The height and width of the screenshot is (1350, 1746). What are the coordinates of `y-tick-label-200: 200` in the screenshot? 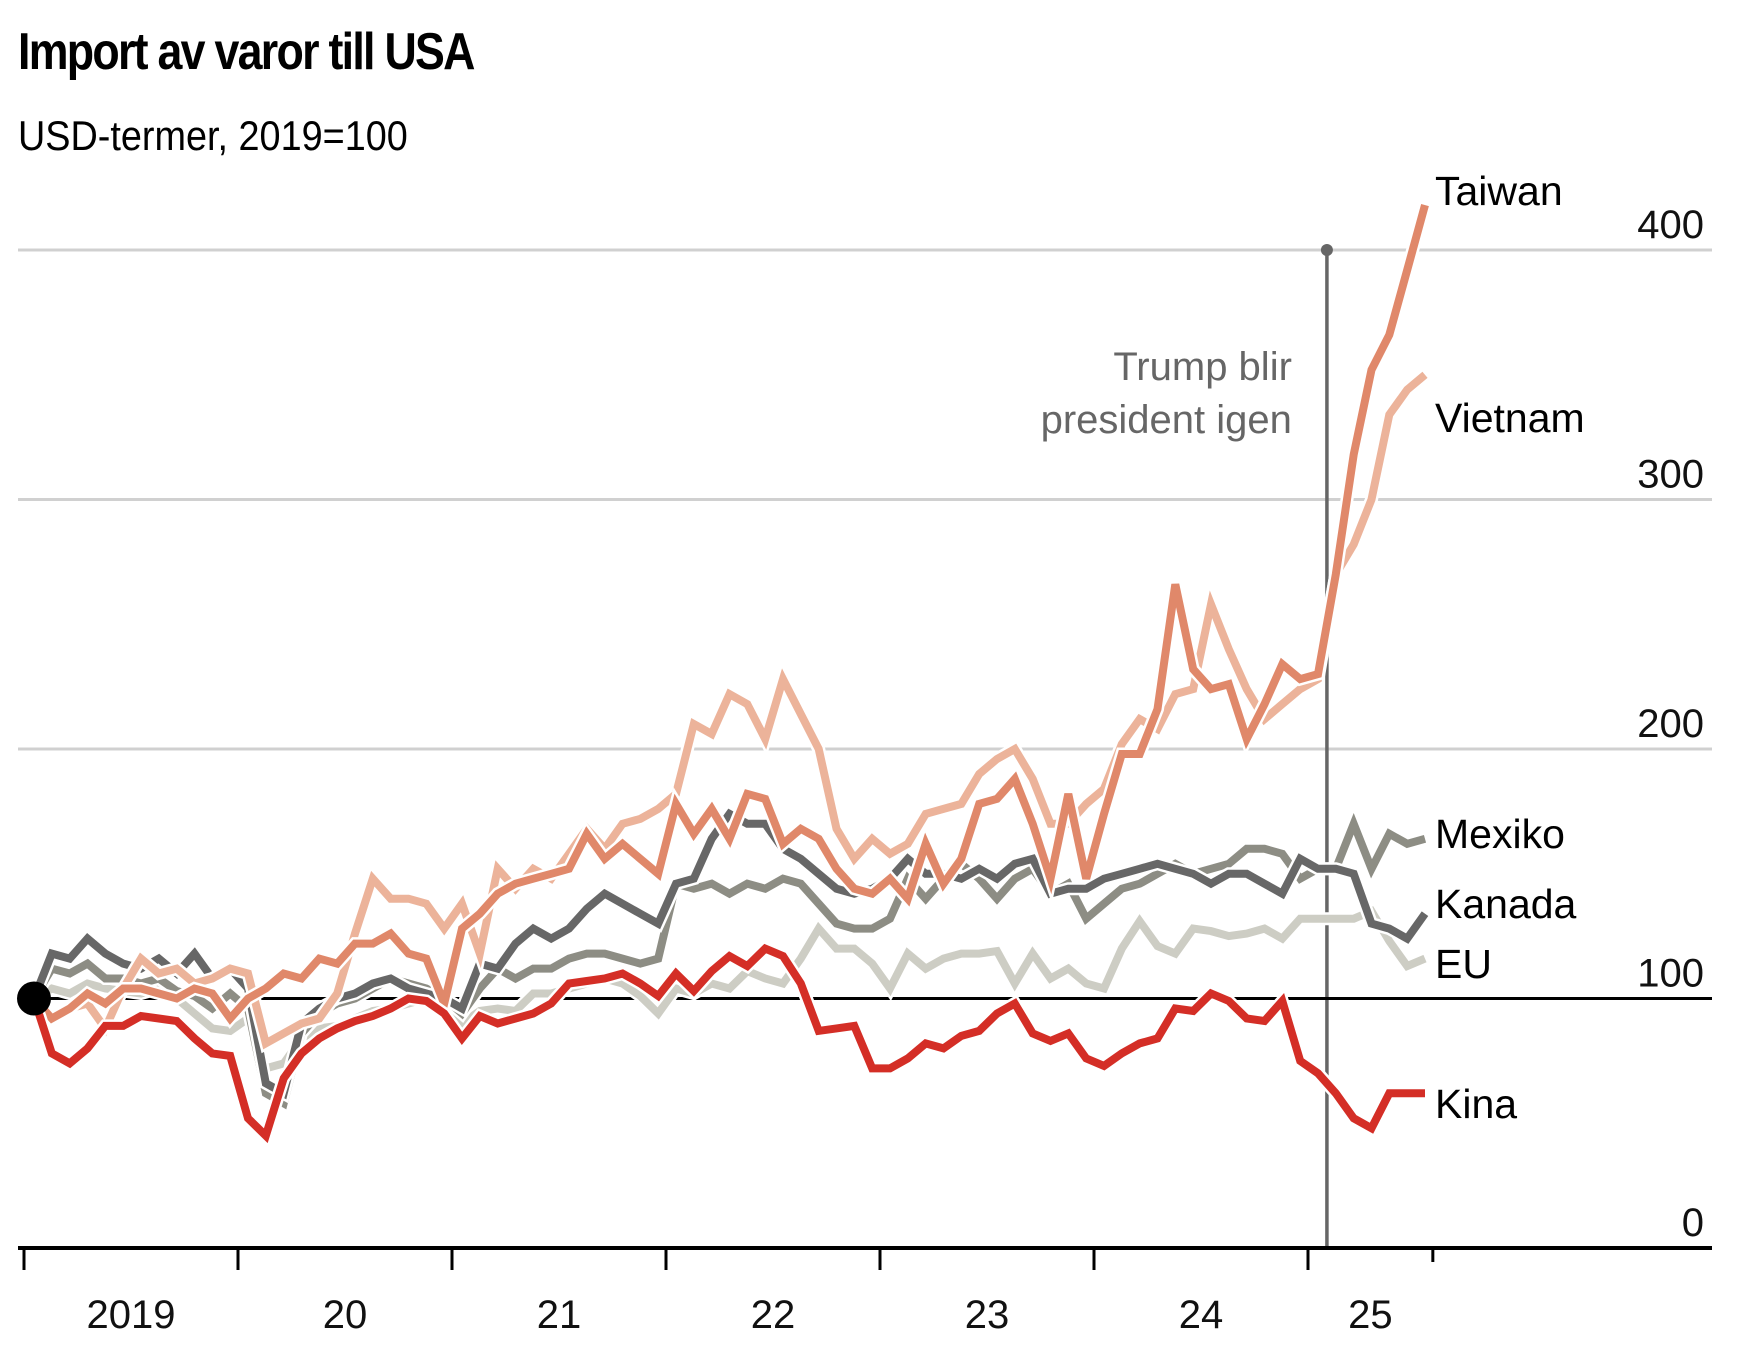 It's located at (1670, 724).